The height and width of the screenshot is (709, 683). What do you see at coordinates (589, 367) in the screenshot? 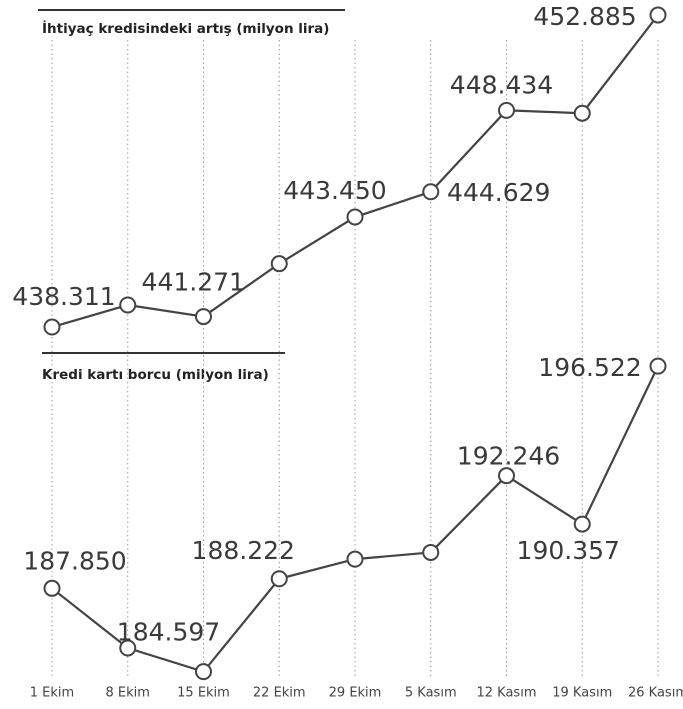
I see `data-label: 196.522` at bounding box center [589, 367].